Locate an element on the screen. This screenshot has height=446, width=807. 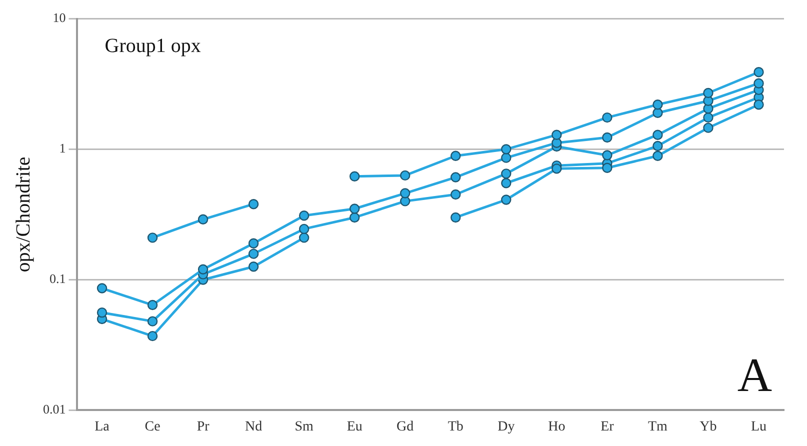
x-tick-label: Dy is located at coordinates (506, 426).